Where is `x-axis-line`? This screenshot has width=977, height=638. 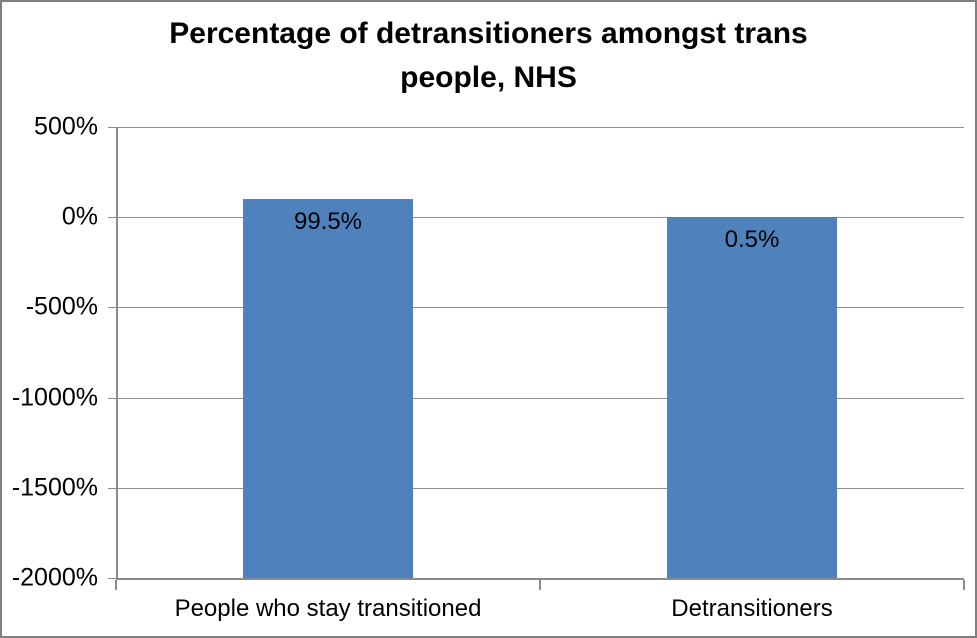 x-axis-line is located at coordinates (540, 579).